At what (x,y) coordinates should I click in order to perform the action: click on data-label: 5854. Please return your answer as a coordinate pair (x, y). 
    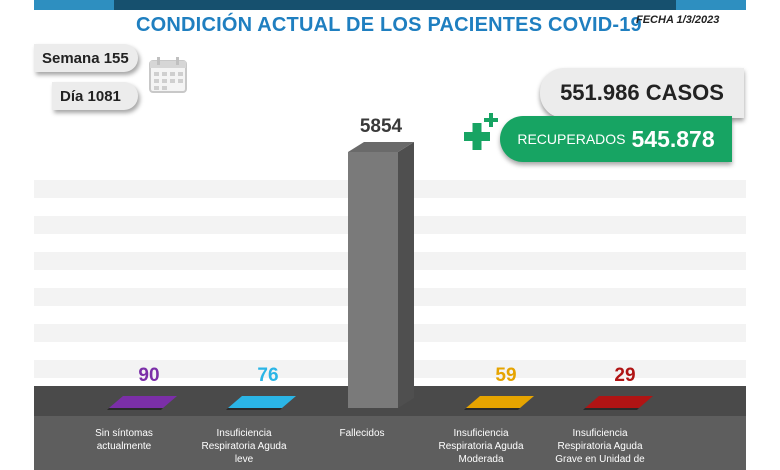
    Looking at the image, I should click on (381, 126).